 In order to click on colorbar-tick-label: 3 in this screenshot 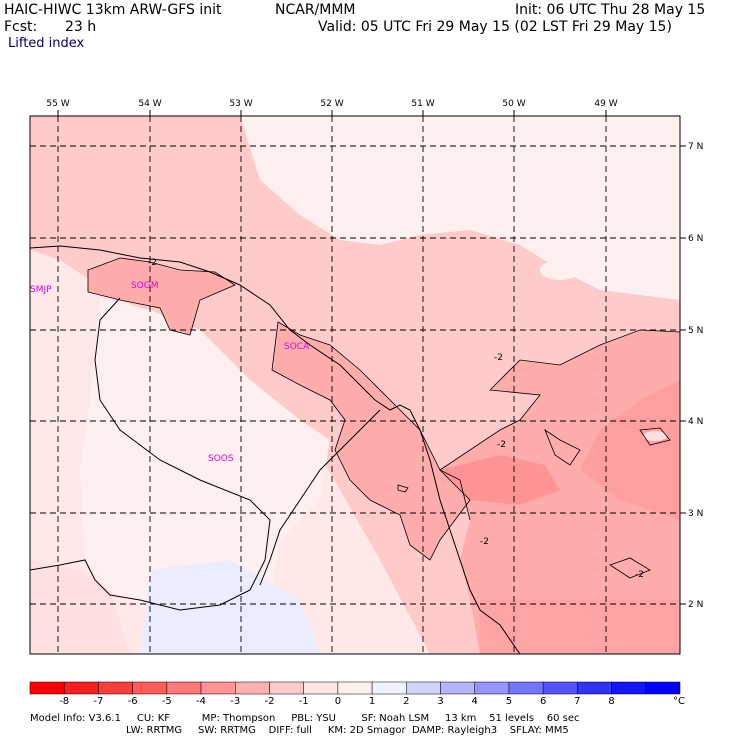, I will do `click(440, 701)`.